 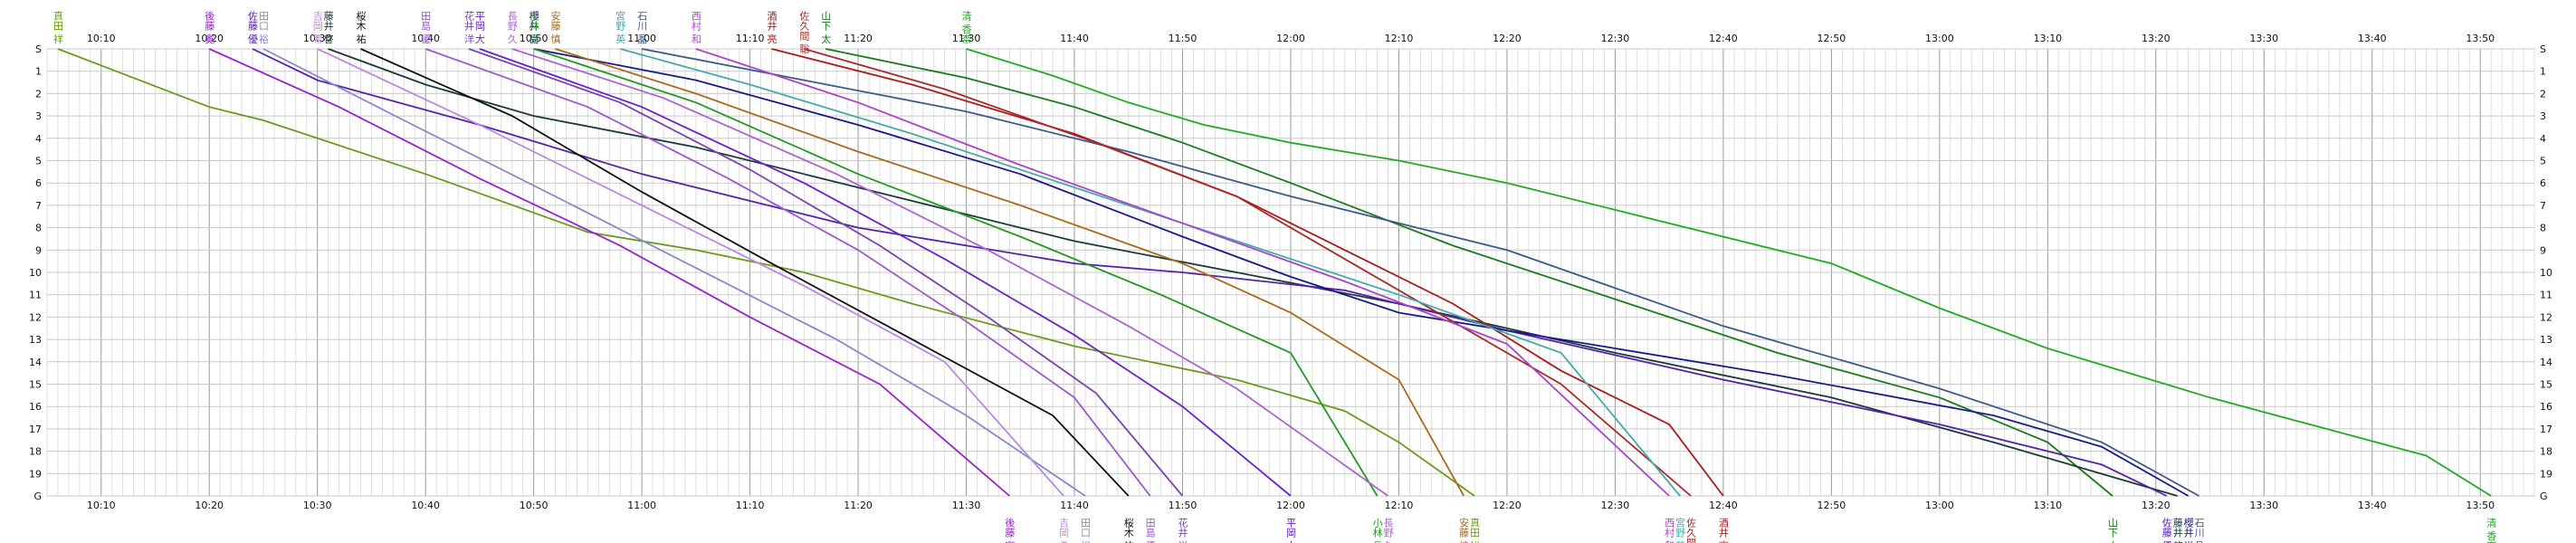 I want to click on y-tick-label: 17, so click(x=2546, y=430).